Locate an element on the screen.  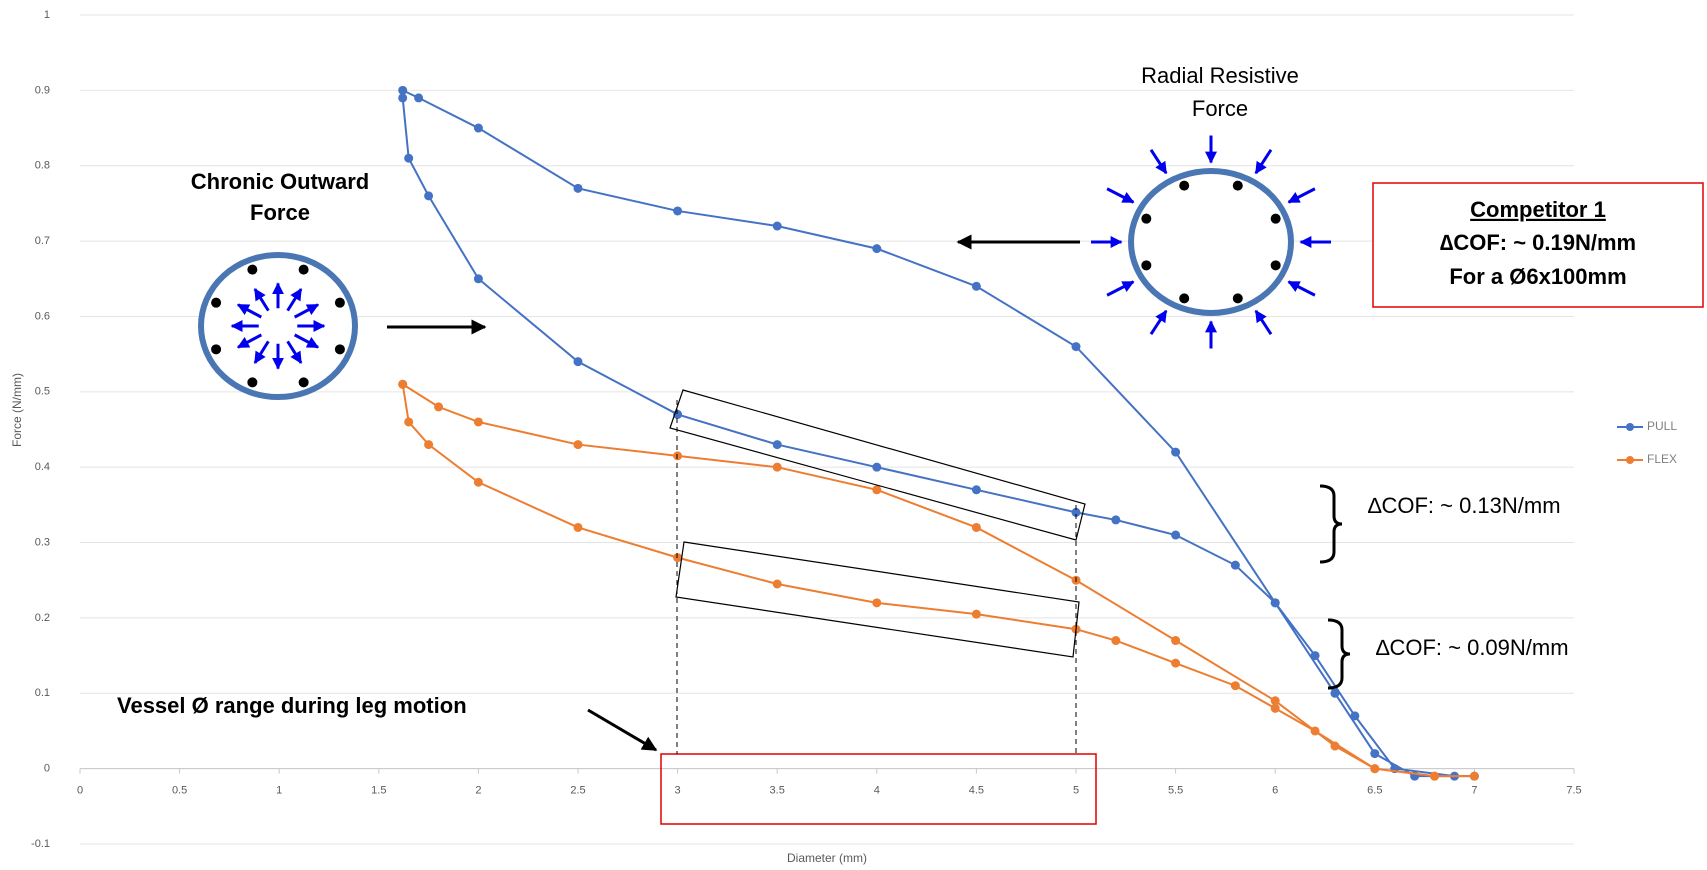
x-tick-label: 1 is located at coordinates (279, 791).